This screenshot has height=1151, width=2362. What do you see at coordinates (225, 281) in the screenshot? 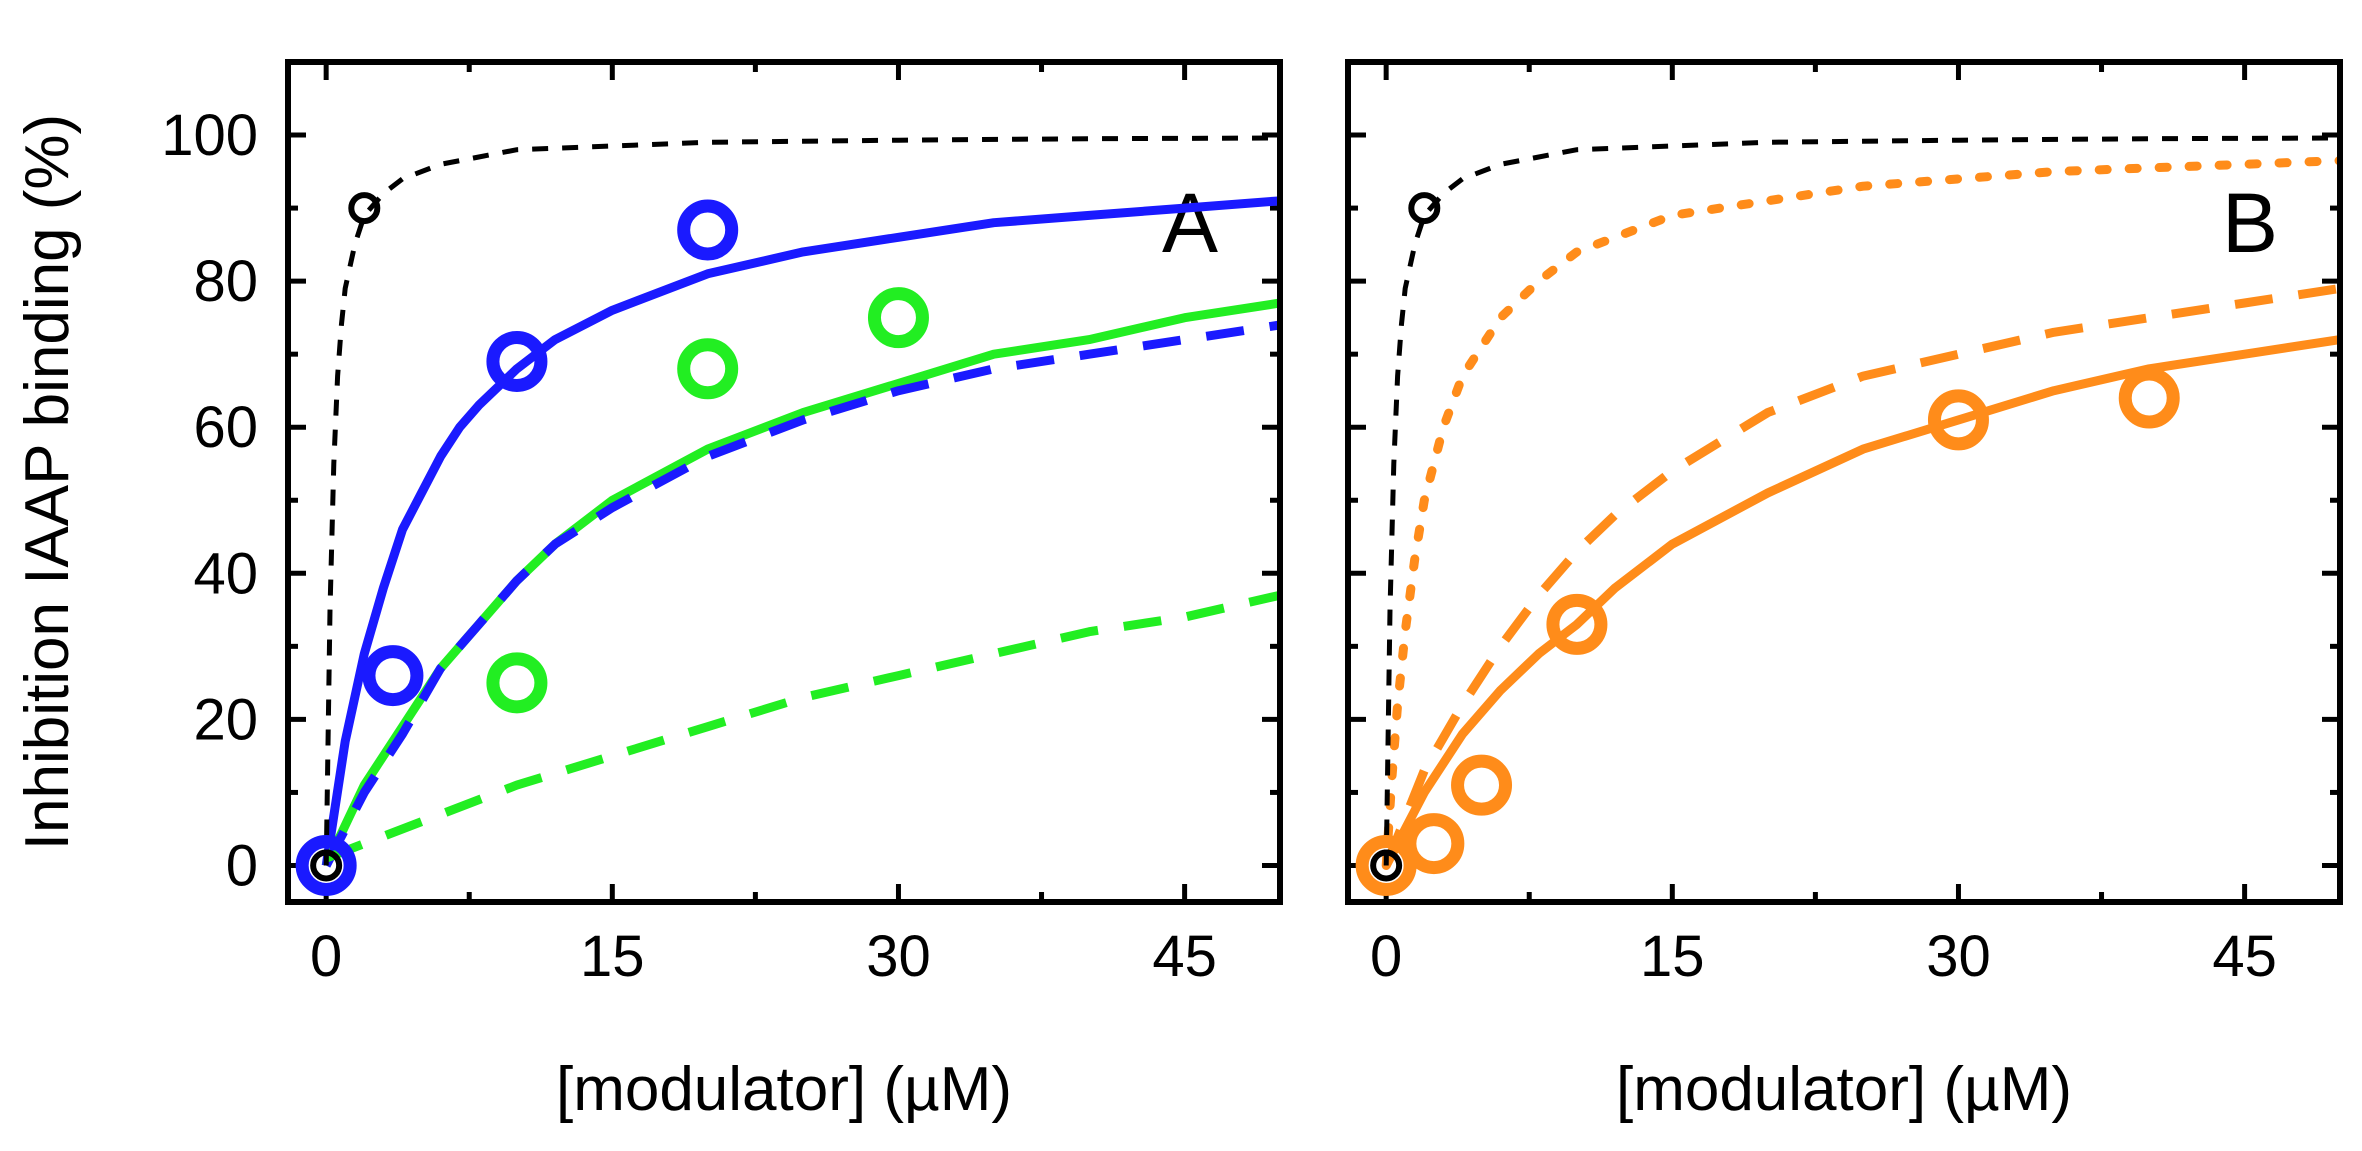
I see `y-tick-label: 80` at bounding box center [225, 281].